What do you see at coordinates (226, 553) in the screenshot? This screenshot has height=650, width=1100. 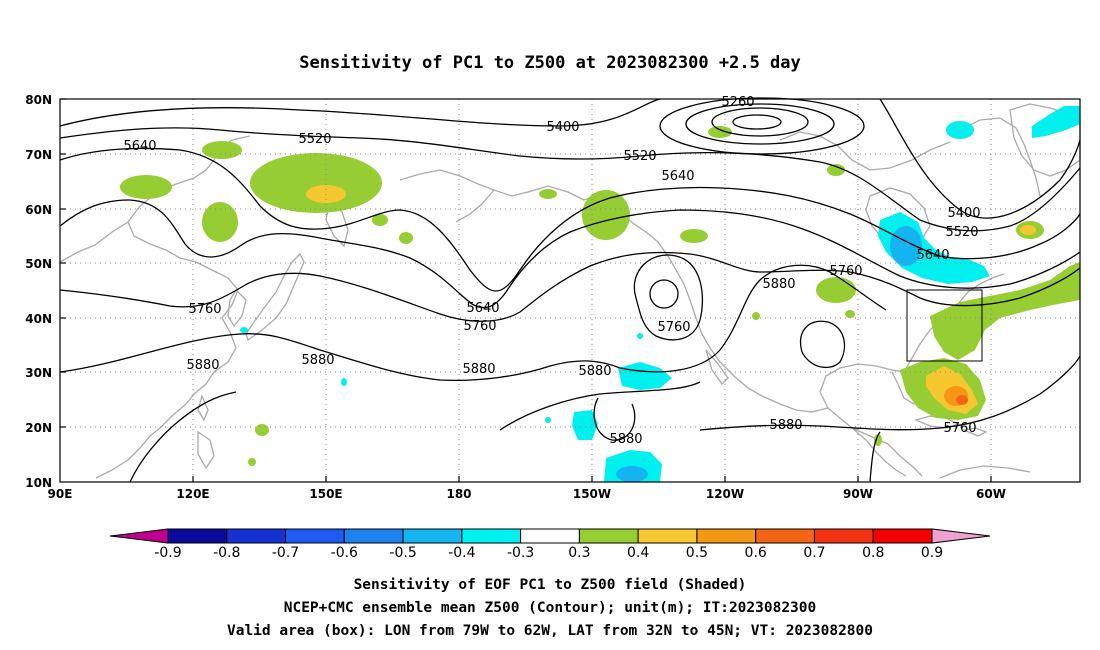 I see `colorbar-label: -0.8` at bounding box center [226, 553].